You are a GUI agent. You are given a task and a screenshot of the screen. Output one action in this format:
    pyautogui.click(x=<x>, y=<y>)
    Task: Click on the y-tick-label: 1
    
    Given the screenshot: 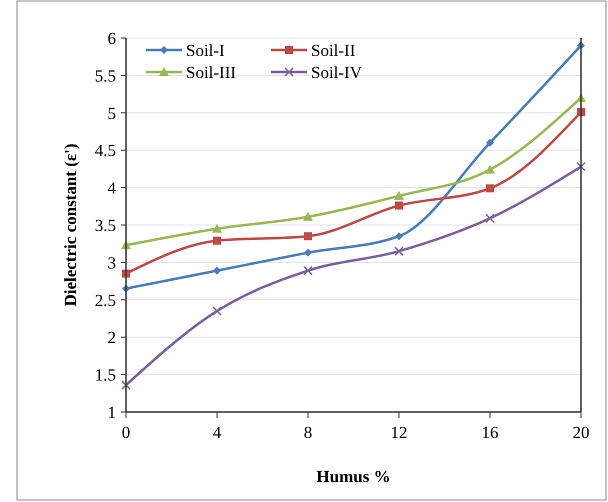 What is the action you would take?
    pyautogui.click(x=112, y=412)
    